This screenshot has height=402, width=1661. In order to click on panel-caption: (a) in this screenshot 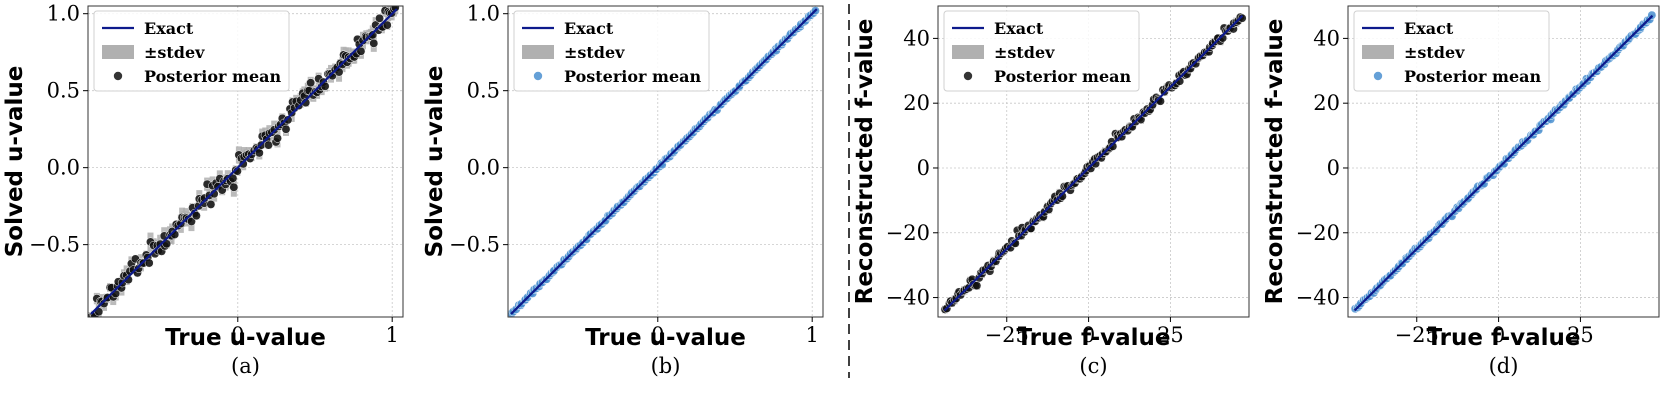, I will do `click(245, 366)`.